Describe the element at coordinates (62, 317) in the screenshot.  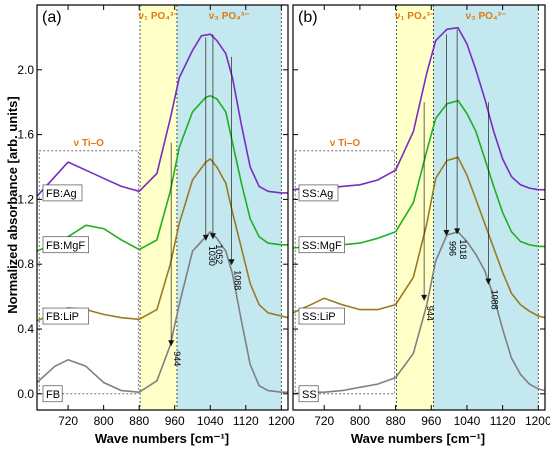
I see `series-label: FB:LiP` at that location.